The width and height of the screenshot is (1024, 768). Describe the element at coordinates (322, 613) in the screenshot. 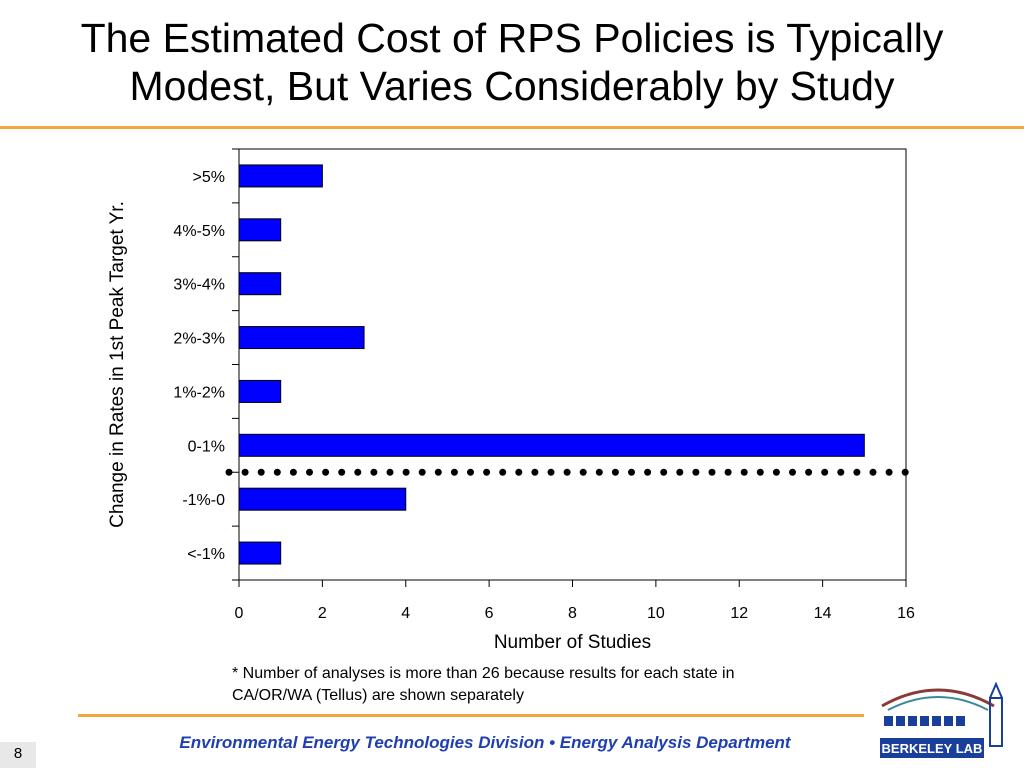

I see `x-tick-label: 2` at that location.